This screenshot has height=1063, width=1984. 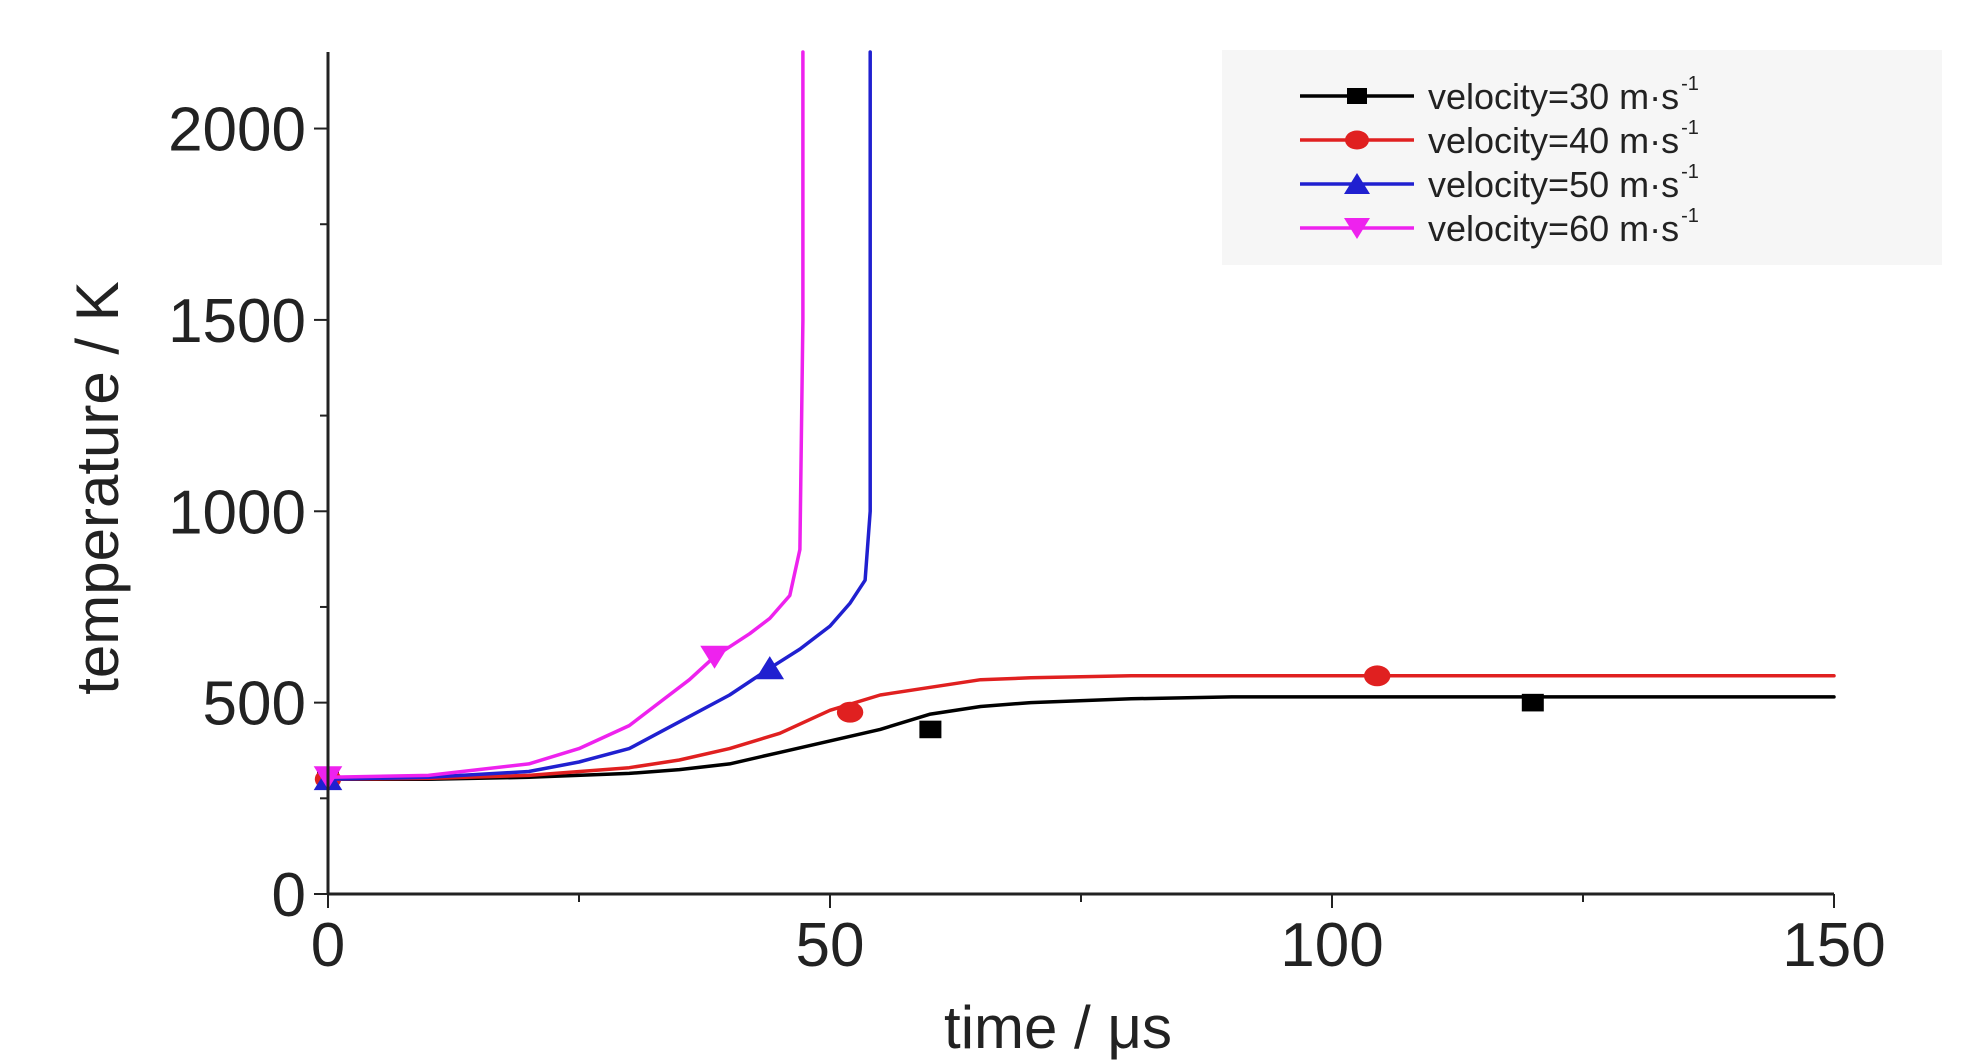 What do you see at coordinates (1058, 1027) in the screenshot?
I see `x-axis-label: time / μs` at bounding box center [1058, 1027].